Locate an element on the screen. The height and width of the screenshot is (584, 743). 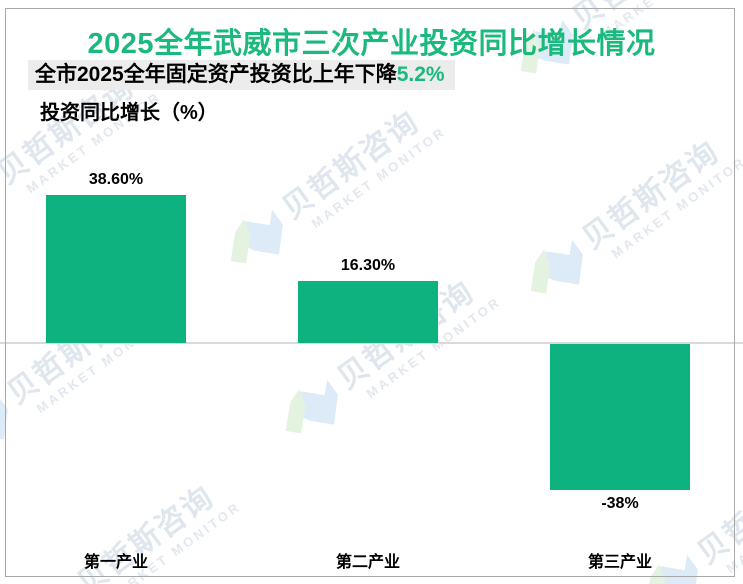
x-axis-label-2: 第二产业 is located at coordinates (367, 562).